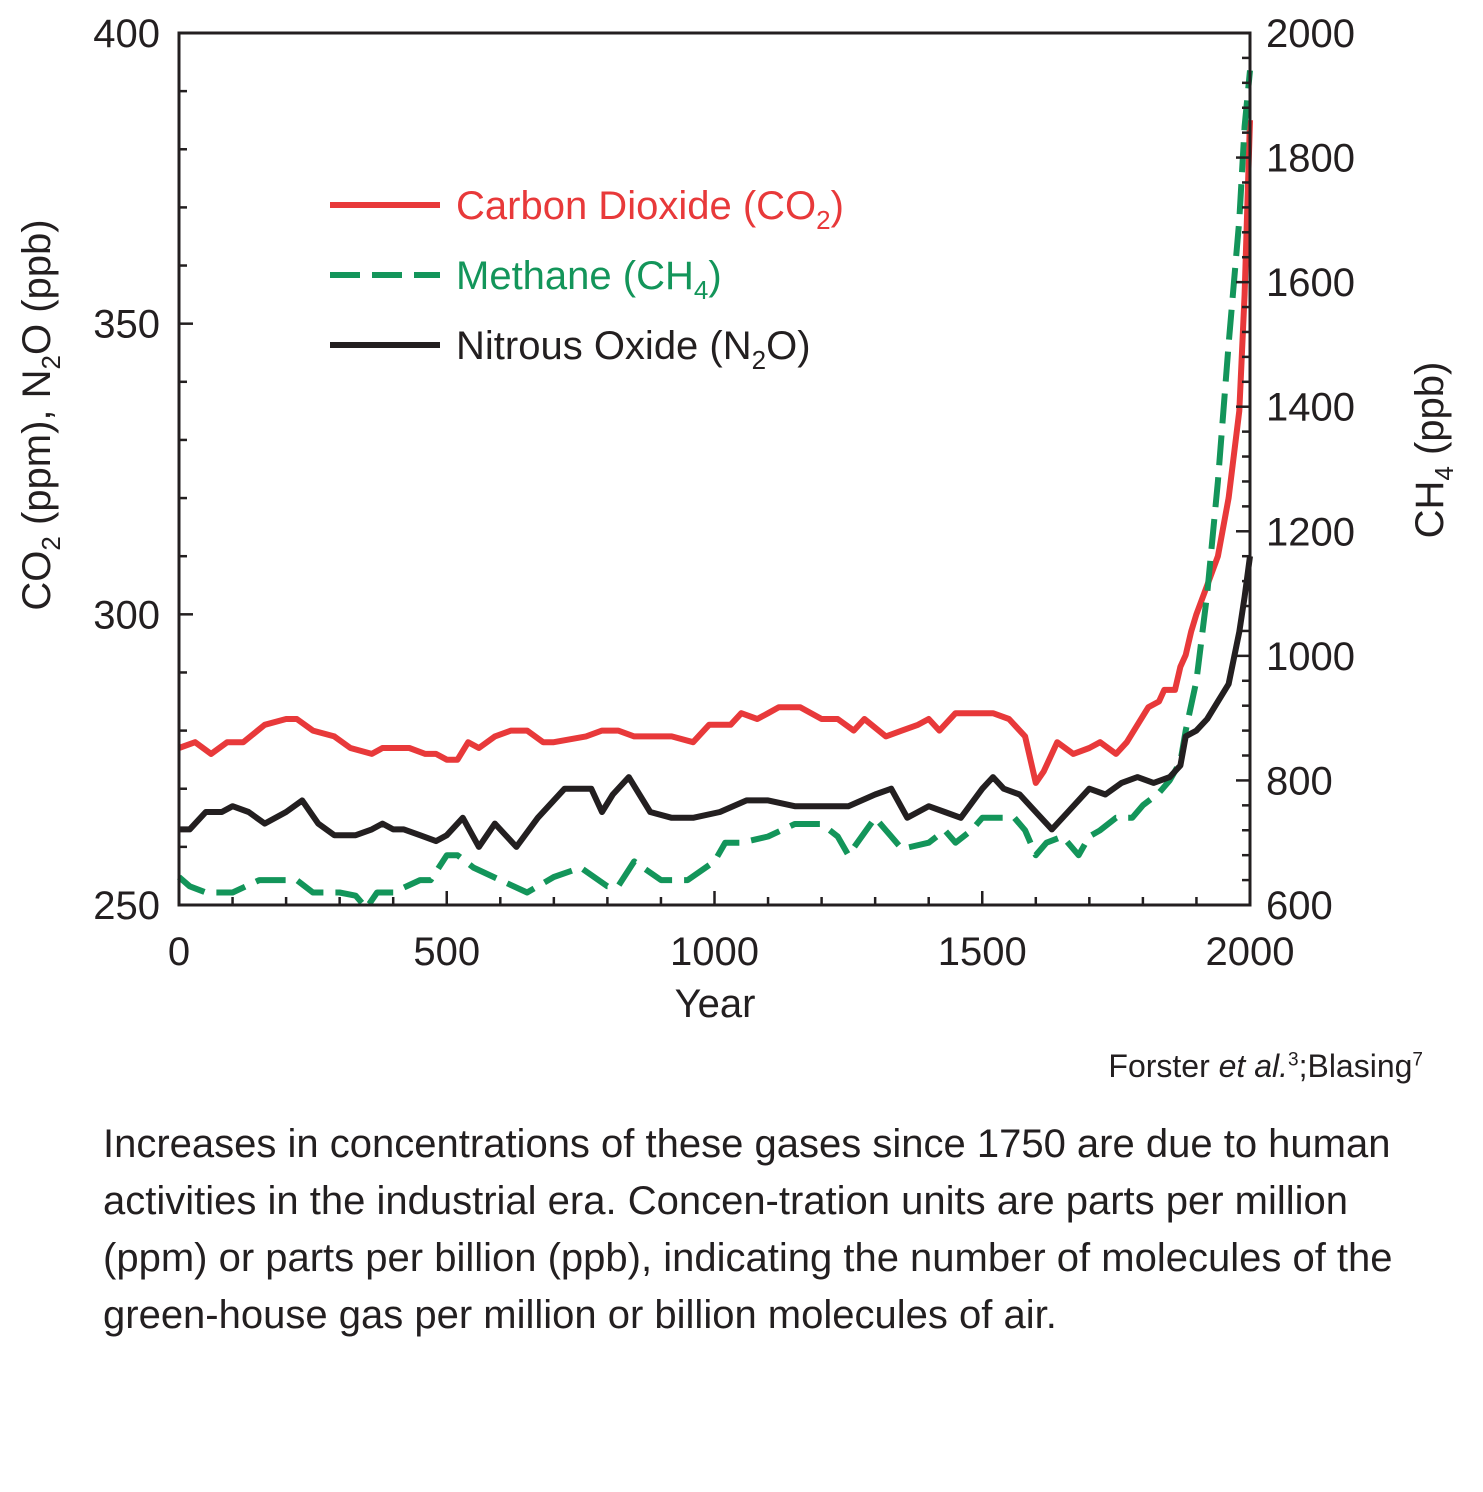  What do you see at coordinates (982, 952) in the screenshot?
I see `x-tick-label-1500: 1500` at bounding box center [982, 952].